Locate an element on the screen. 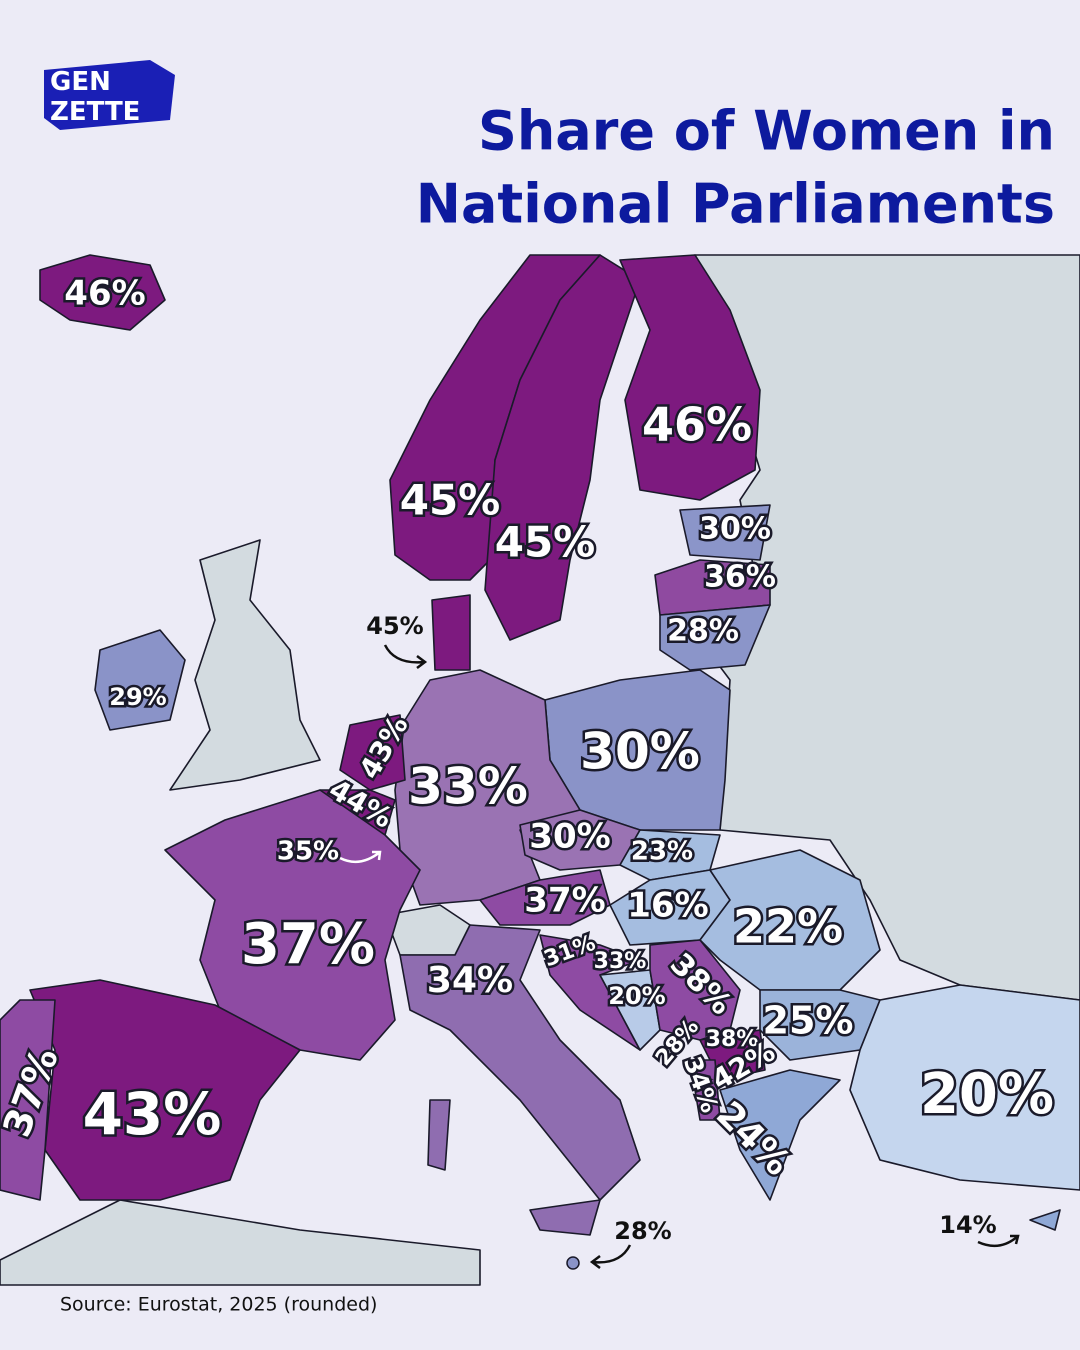 The height and width of the screenshot is (1350, 1080). logo-text: GEN is located at coordinates (80, 82).